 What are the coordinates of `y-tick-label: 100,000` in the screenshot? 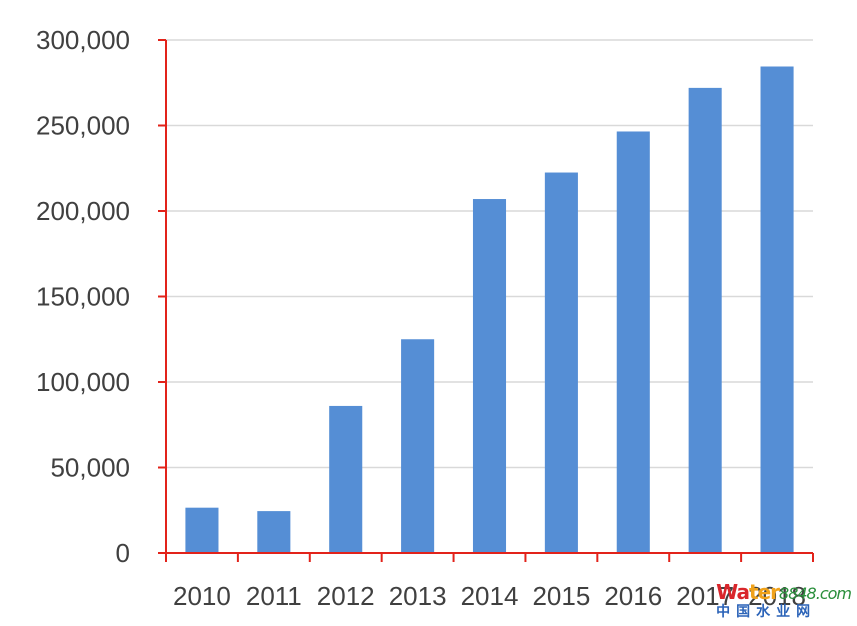 It's located at (83, 382).